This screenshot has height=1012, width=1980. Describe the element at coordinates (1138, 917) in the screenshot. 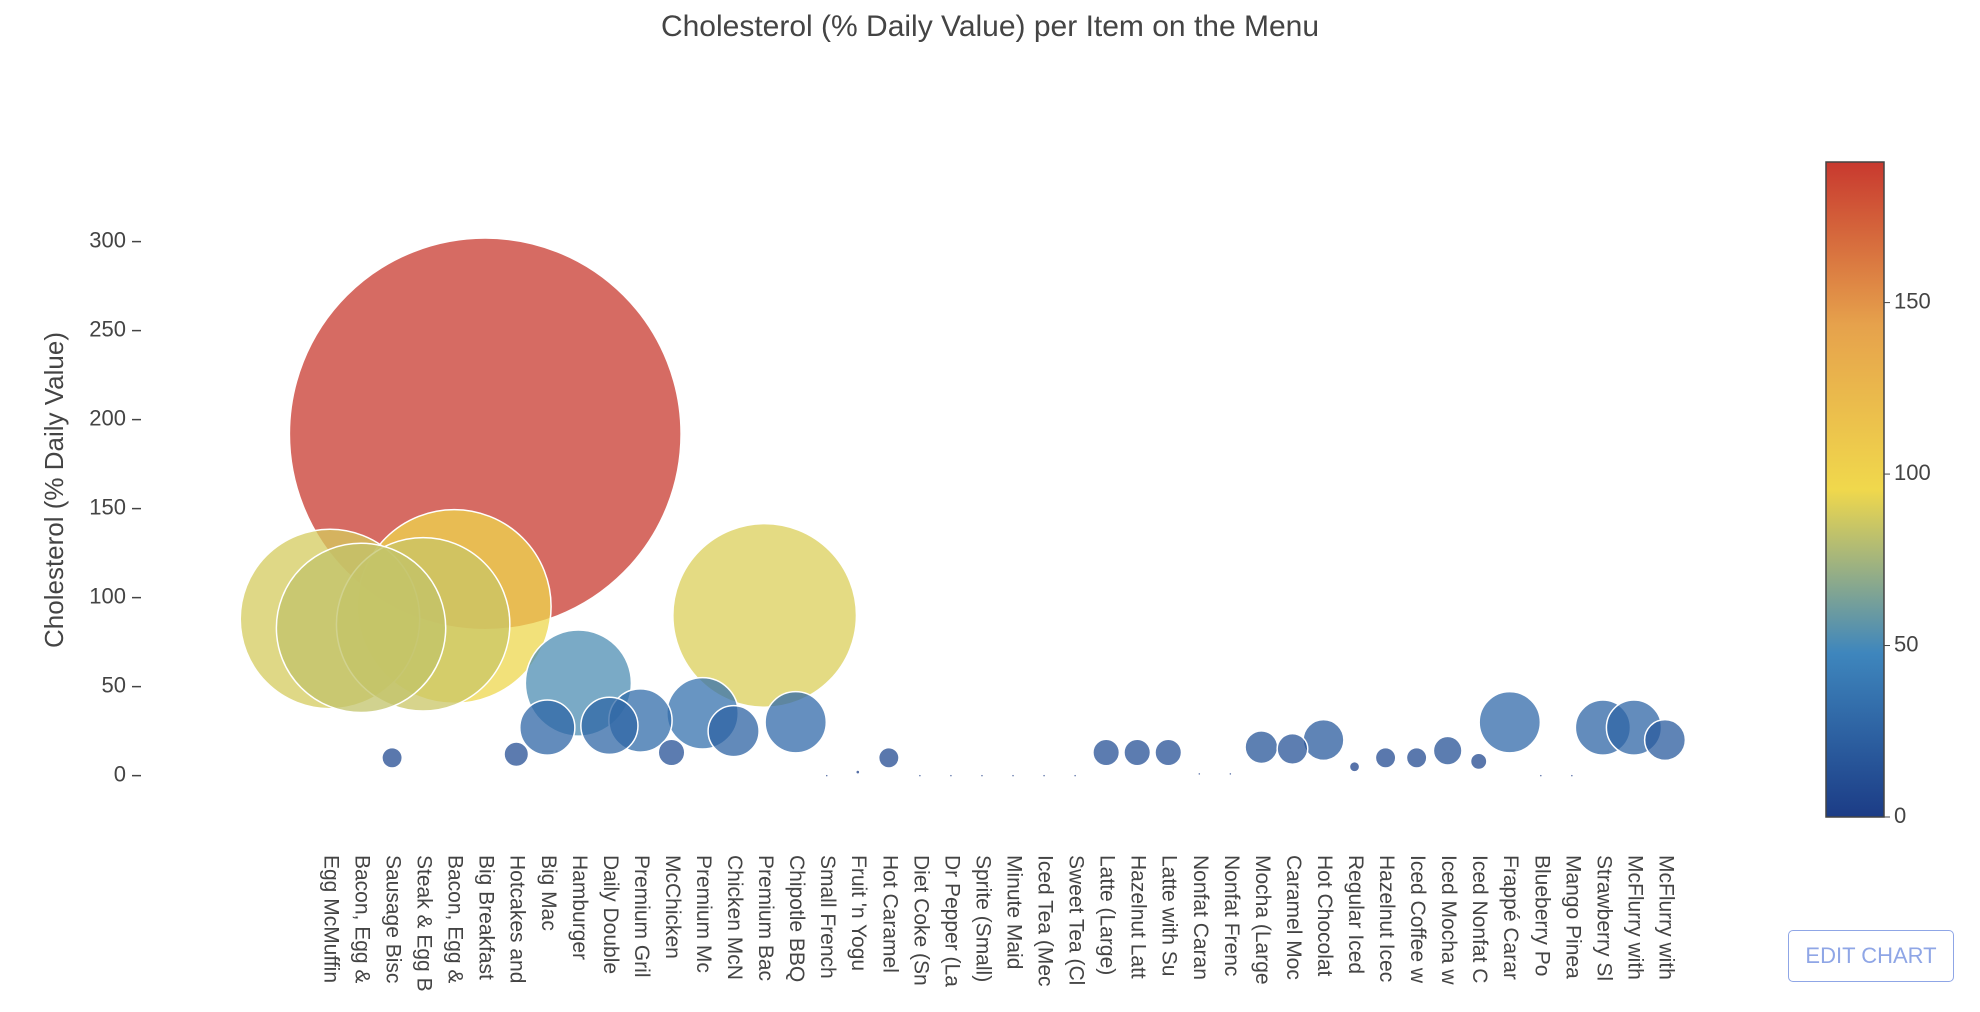

I see `x-tick-label: Hazelnut Latt` at that location.